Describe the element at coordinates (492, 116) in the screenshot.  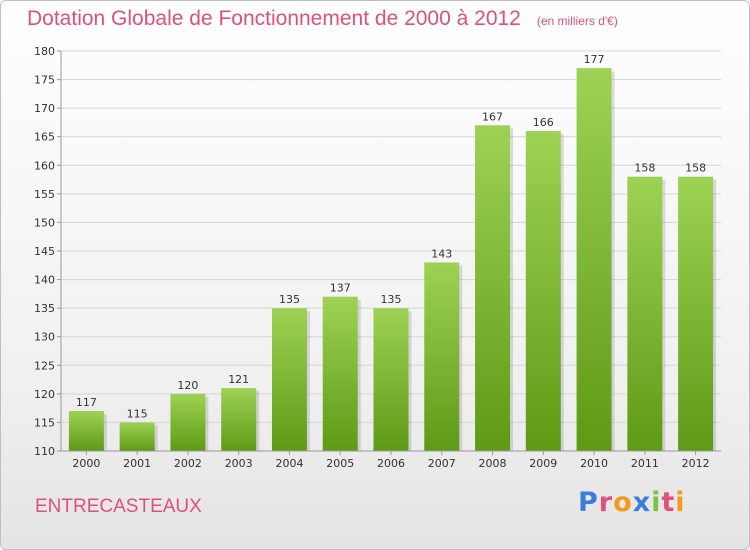
I see `data-label-2008: 167` at that location.